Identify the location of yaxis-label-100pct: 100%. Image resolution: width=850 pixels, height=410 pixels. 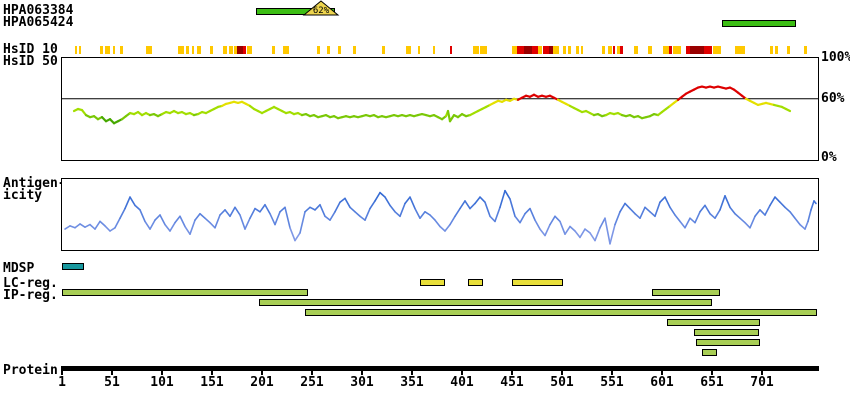
(835, 57).